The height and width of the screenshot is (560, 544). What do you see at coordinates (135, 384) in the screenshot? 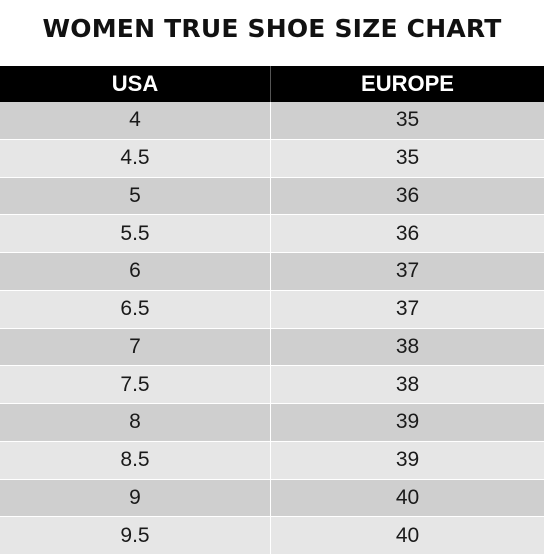
I see `usa-size-cell: 7.5` at bounding box center [135, 384].